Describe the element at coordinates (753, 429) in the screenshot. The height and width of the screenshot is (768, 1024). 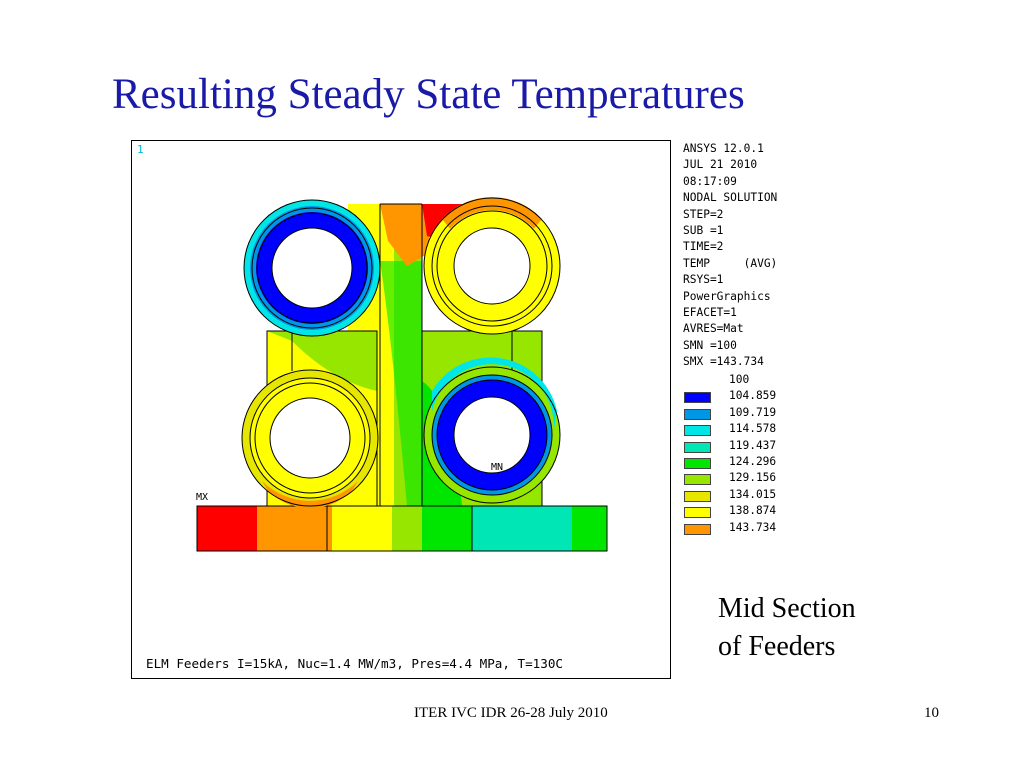
I see `legend-value: 114.578` at that location.